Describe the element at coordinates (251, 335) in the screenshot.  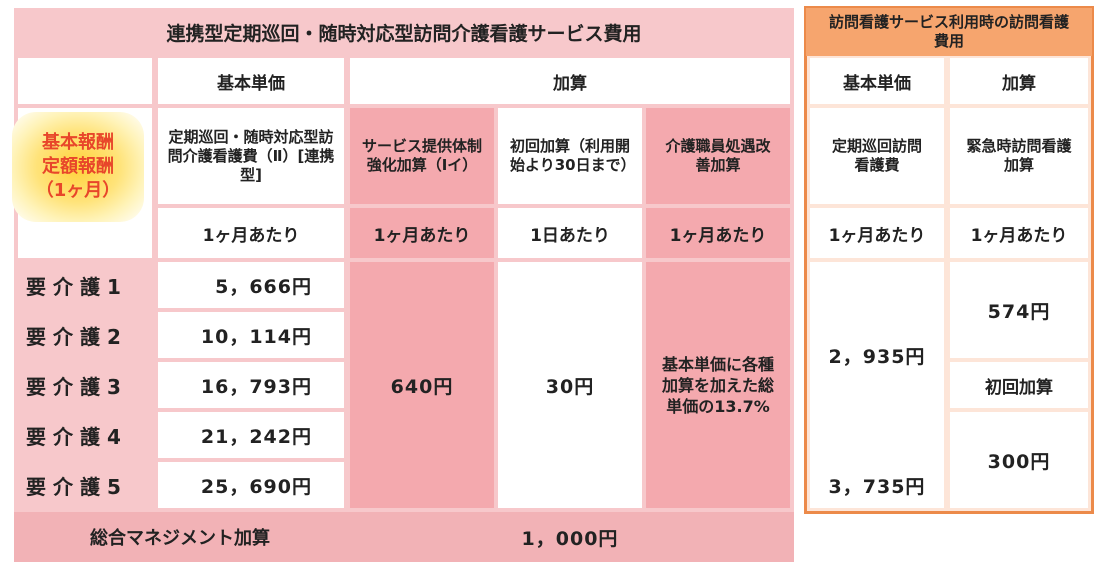
I see `care-level-price-2: 10，114円` at that location.